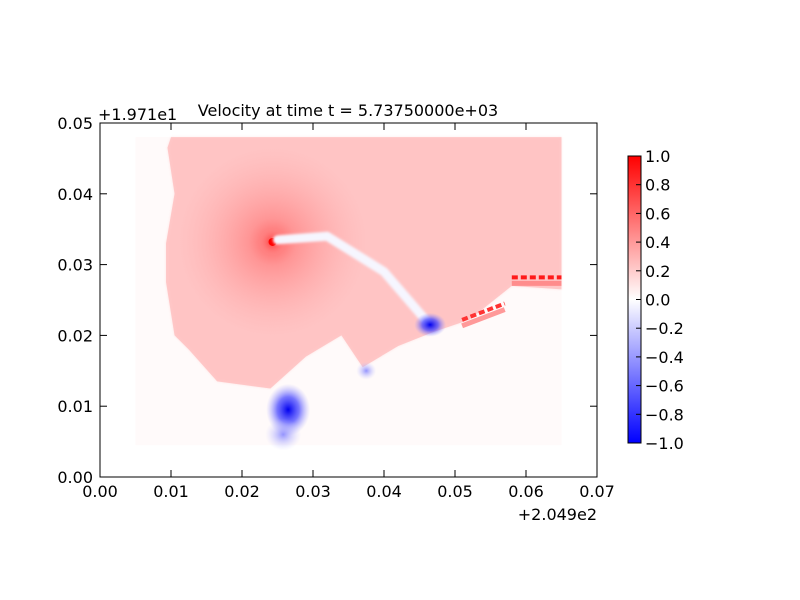  I want to click on colorbar-tick-label: 0.8, so click(657, 185).